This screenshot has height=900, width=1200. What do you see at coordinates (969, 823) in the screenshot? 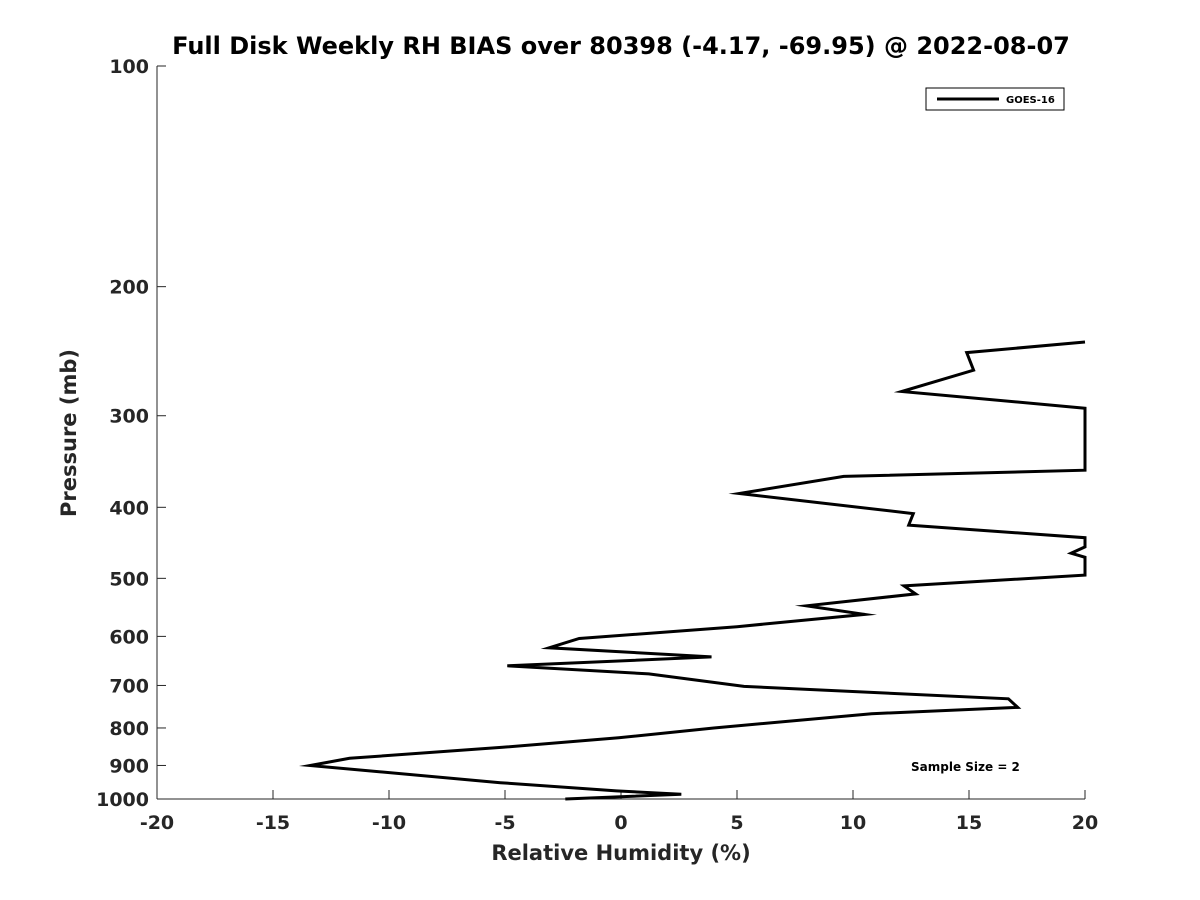
I see `x-tick-label: 15` at bounding box center [969, 823].